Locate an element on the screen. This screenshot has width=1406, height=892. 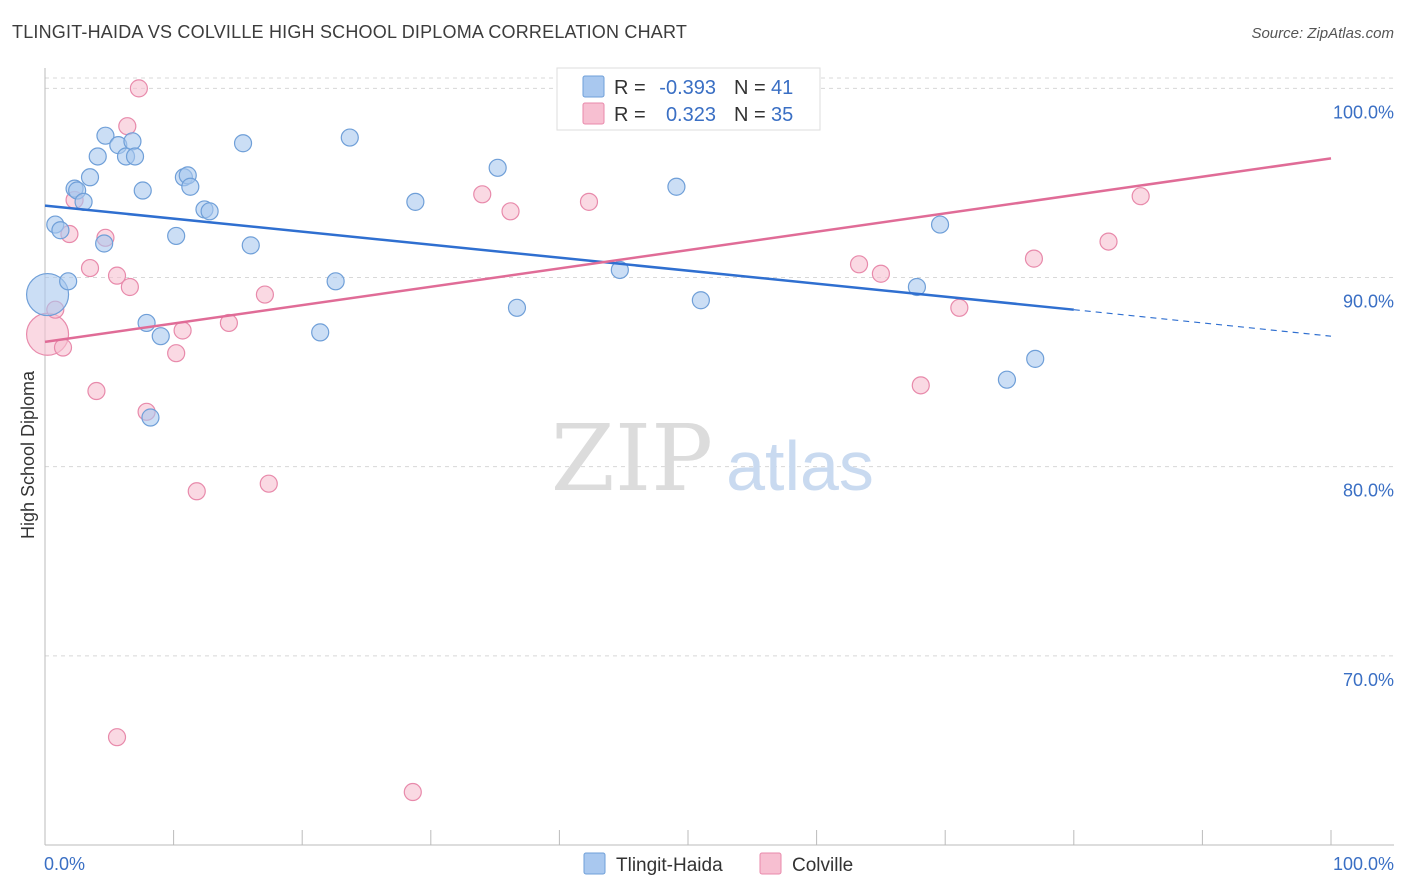
stats-r-value-1: -0.393 is located at coordinates (687, 88).